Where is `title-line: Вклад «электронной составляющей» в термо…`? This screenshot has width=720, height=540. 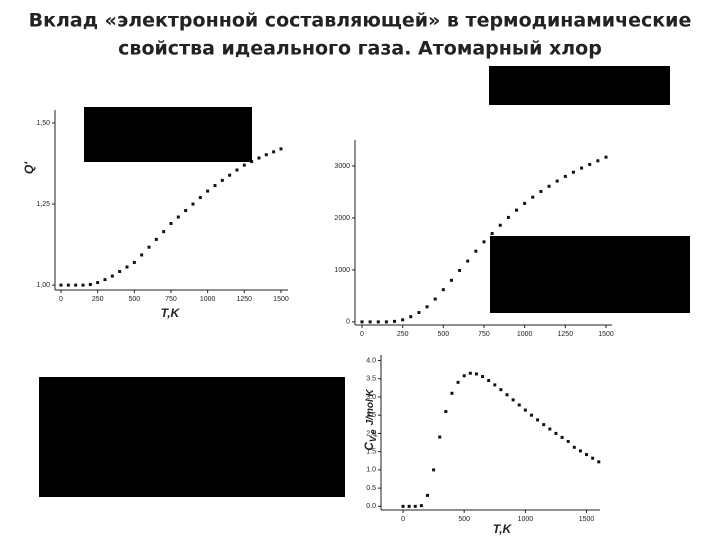
title-line: Вклад «электронной составляющей» в термо… is located at coordinates (360, 21).